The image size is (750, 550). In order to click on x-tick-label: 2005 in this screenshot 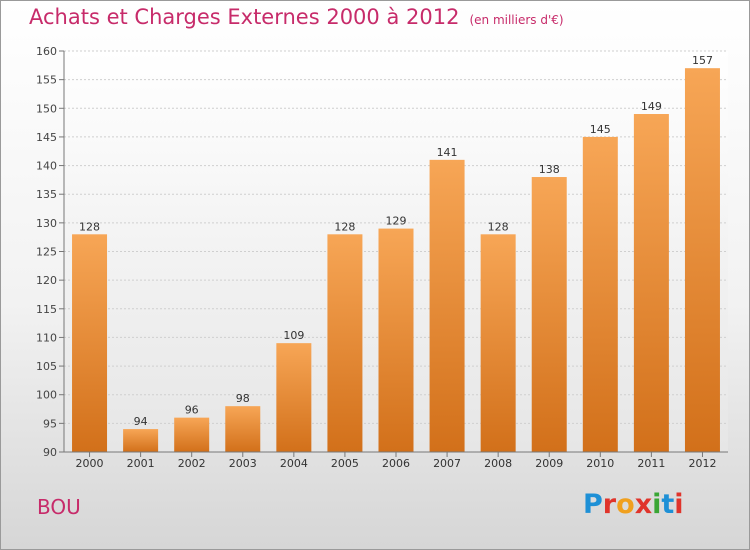, I will do `click(345, 463)`.